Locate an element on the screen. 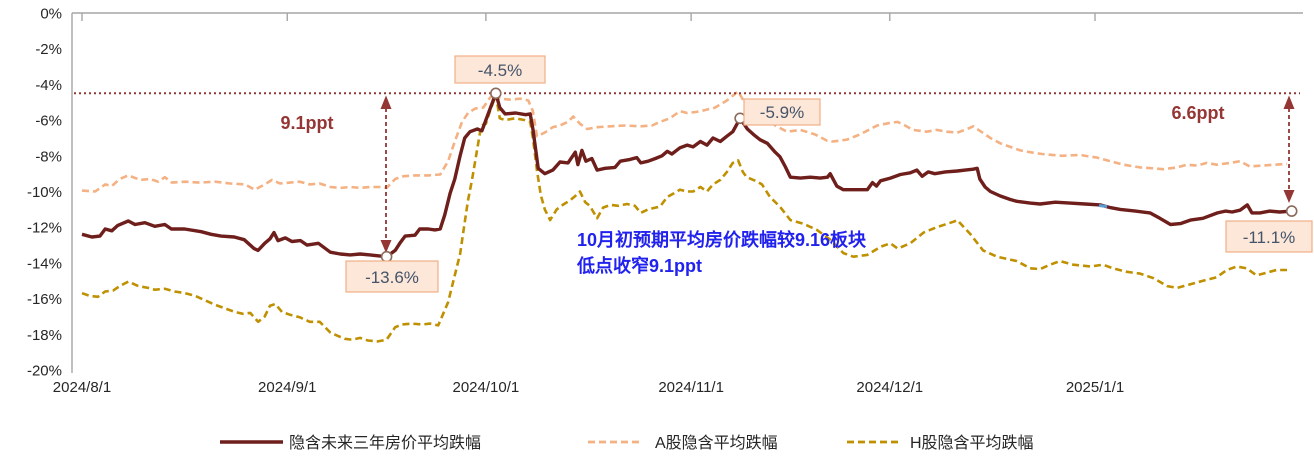  y-tick-label: -8% is located at coordinates (48, 156).